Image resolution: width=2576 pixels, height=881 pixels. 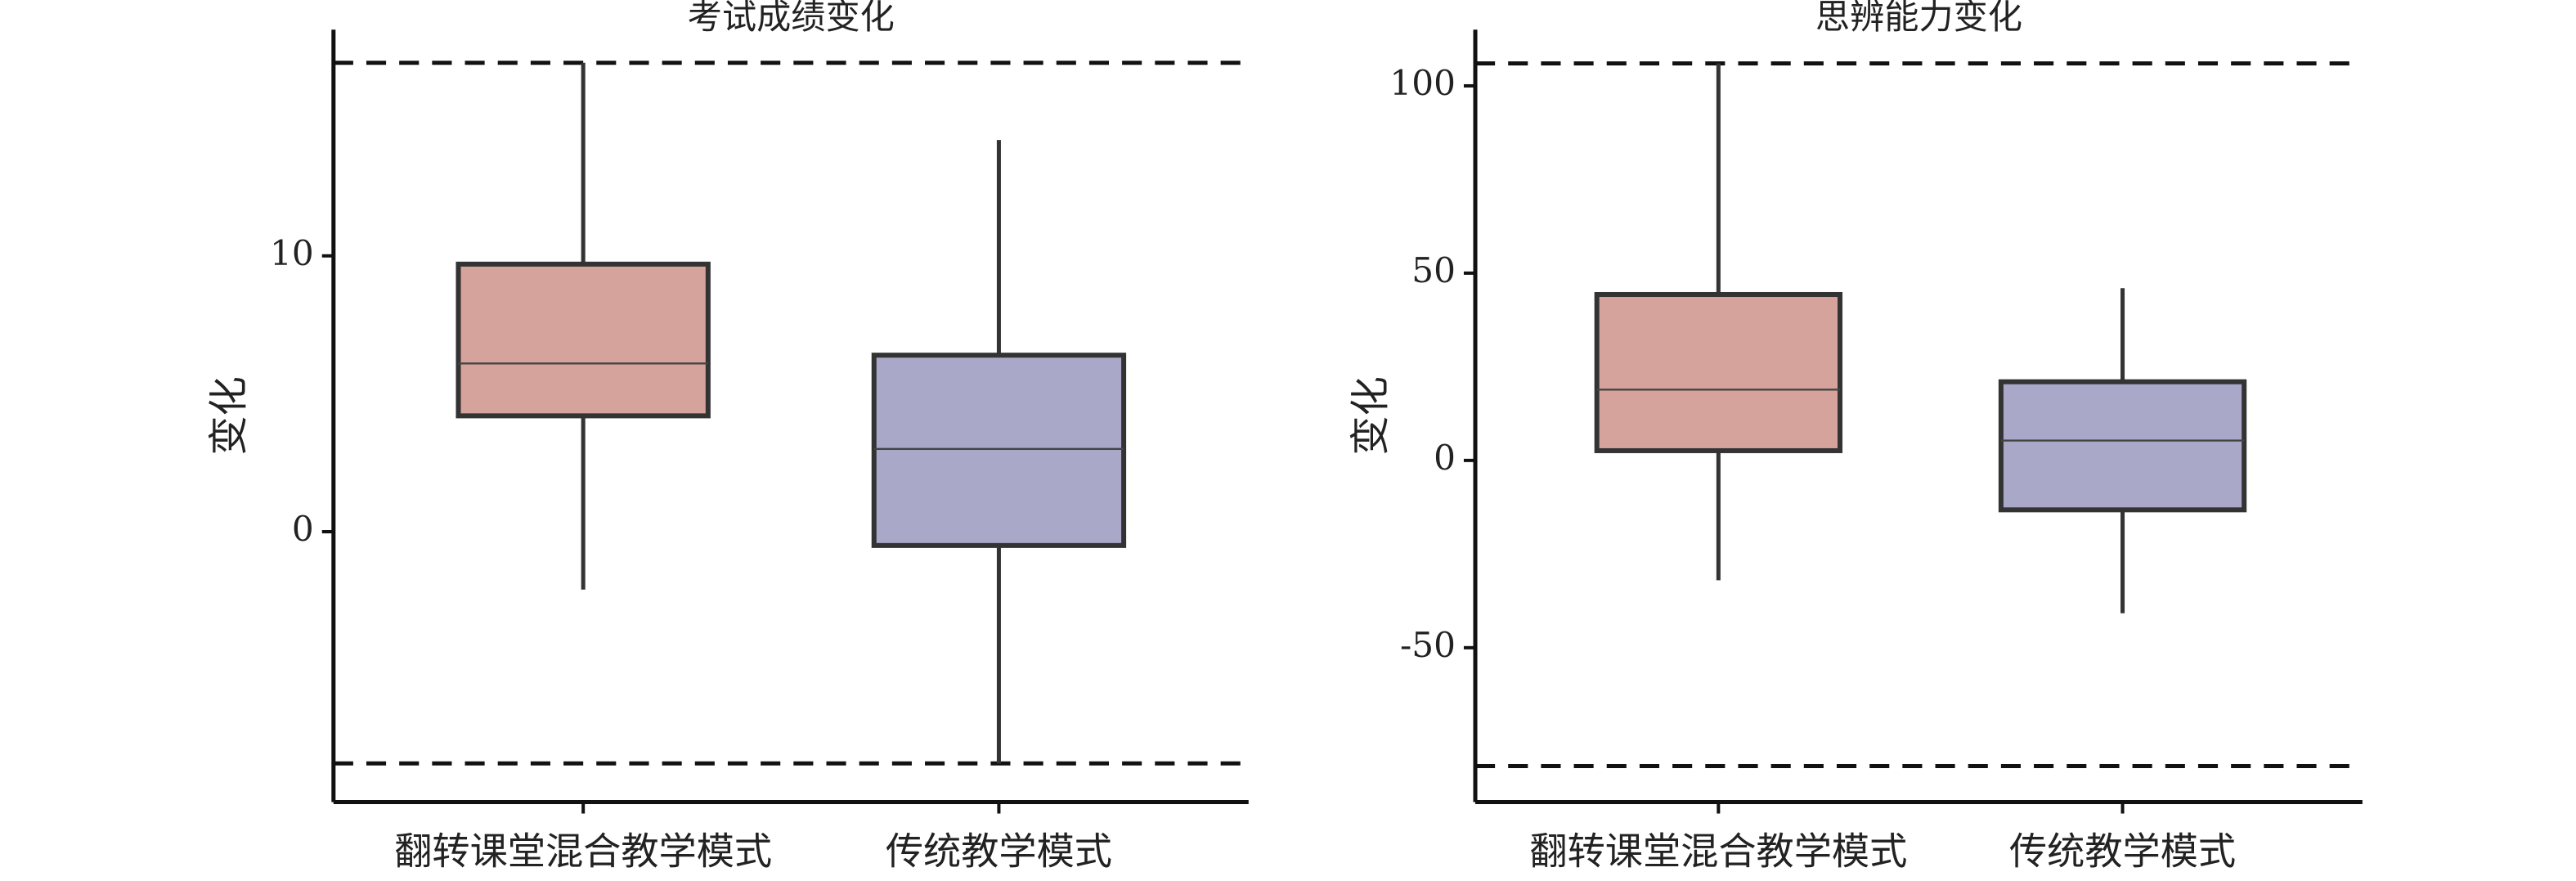 What do you see at coordinates (292, 253) in the screenshot?
I see `y-tick-label: 10` at bounding box center [292, 253].